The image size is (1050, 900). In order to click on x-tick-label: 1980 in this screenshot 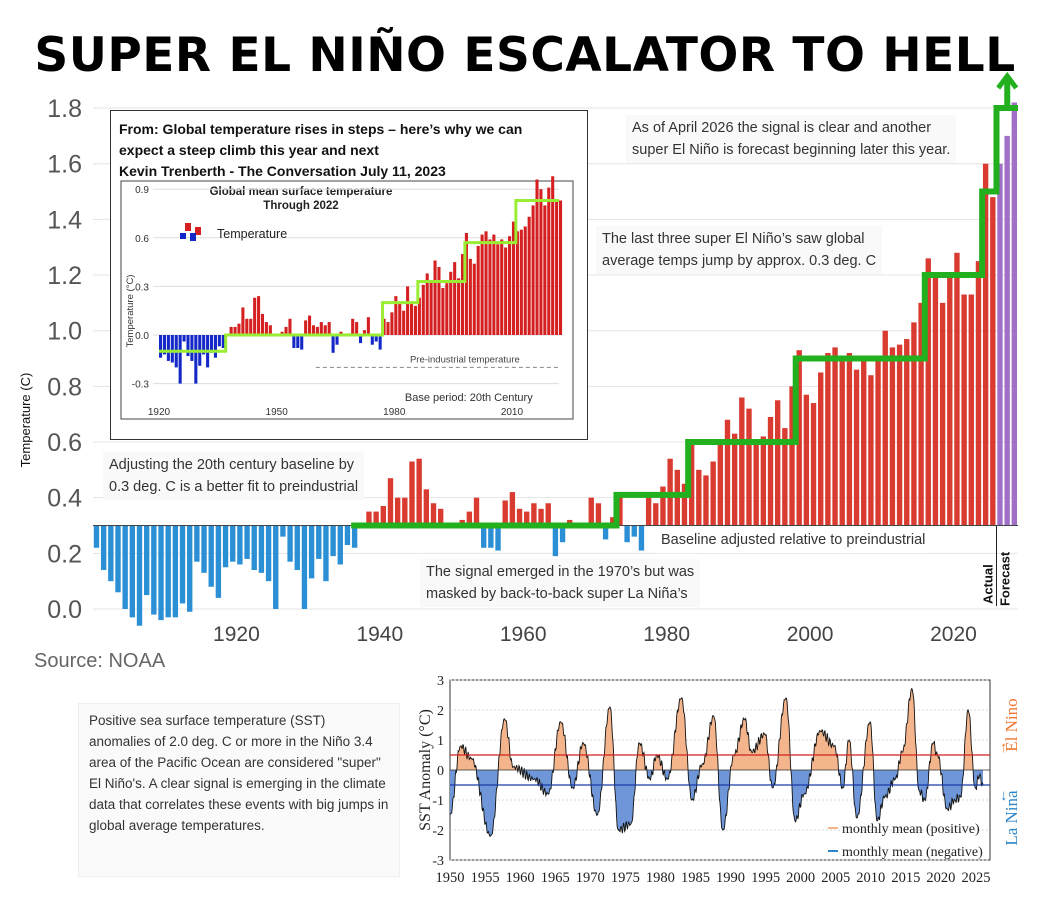, I will do `click(666, 634)`.